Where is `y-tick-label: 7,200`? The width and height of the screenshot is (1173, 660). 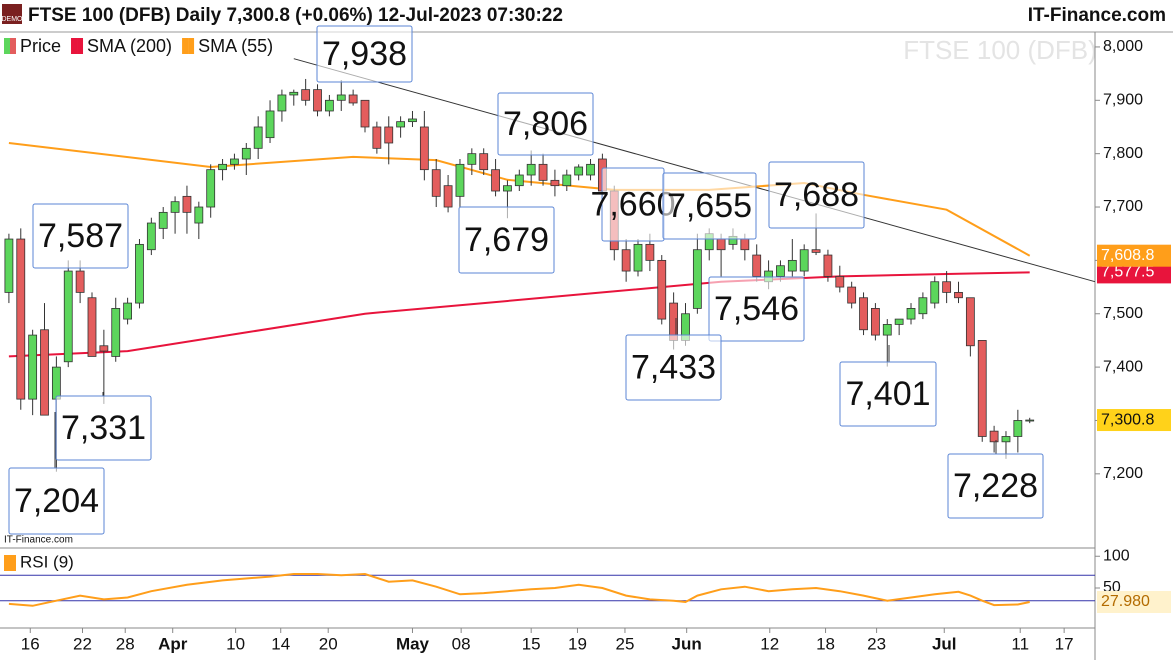 y-tick-label: 7,200 is located at coordinates (1123, 473).